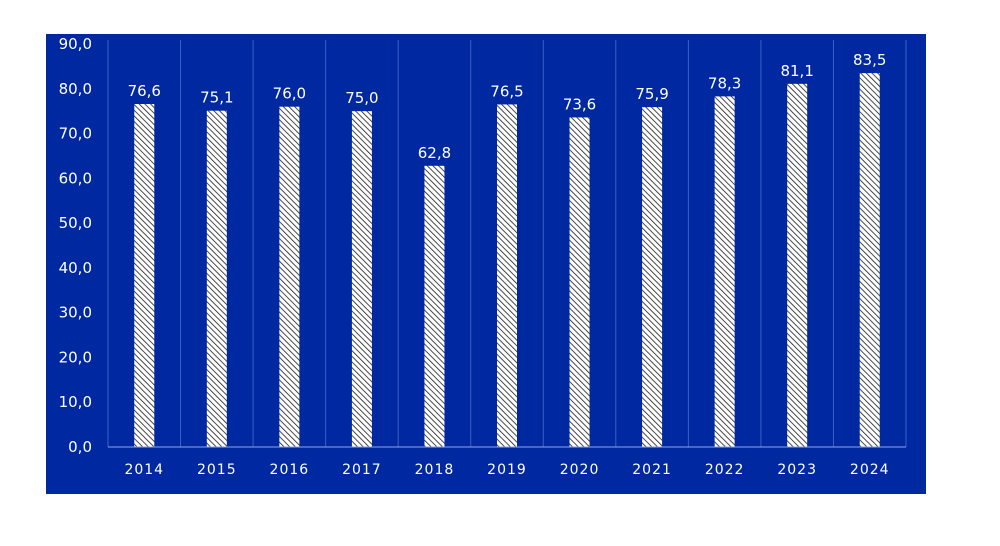 Image resolution: width=1000 pixels, height=546 pixels. I want to click on bar-2024, so click(869, 260).